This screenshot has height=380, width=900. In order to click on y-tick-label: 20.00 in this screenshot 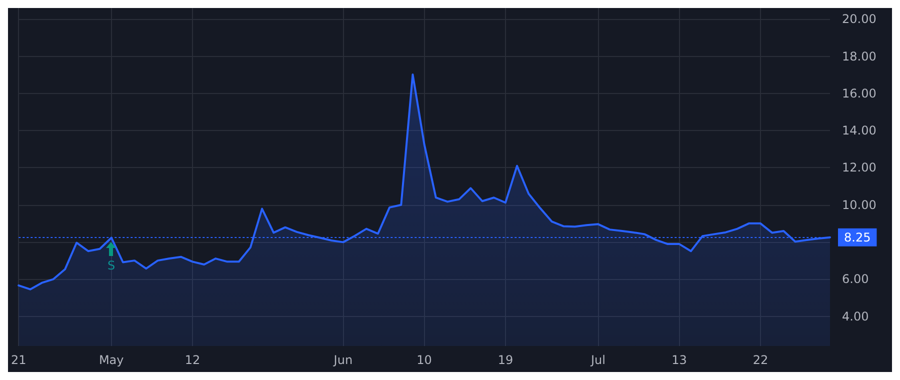, I will do `click(859, 19)`.